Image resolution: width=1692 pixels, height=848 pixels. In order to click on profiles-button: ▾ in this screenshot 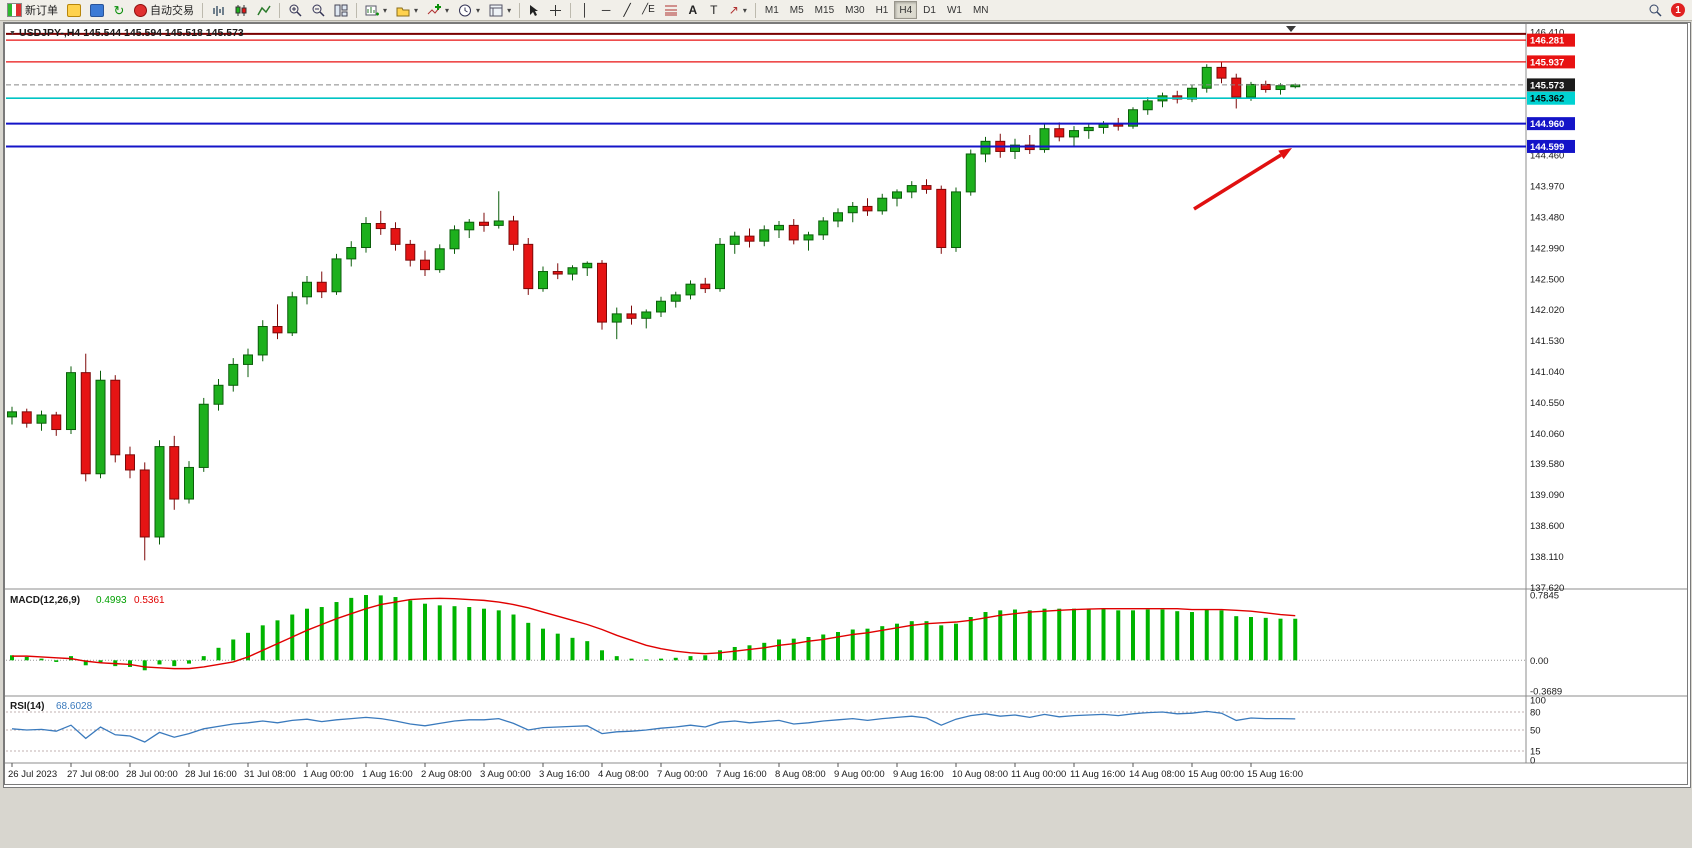, I will do `click(407, 10)`.